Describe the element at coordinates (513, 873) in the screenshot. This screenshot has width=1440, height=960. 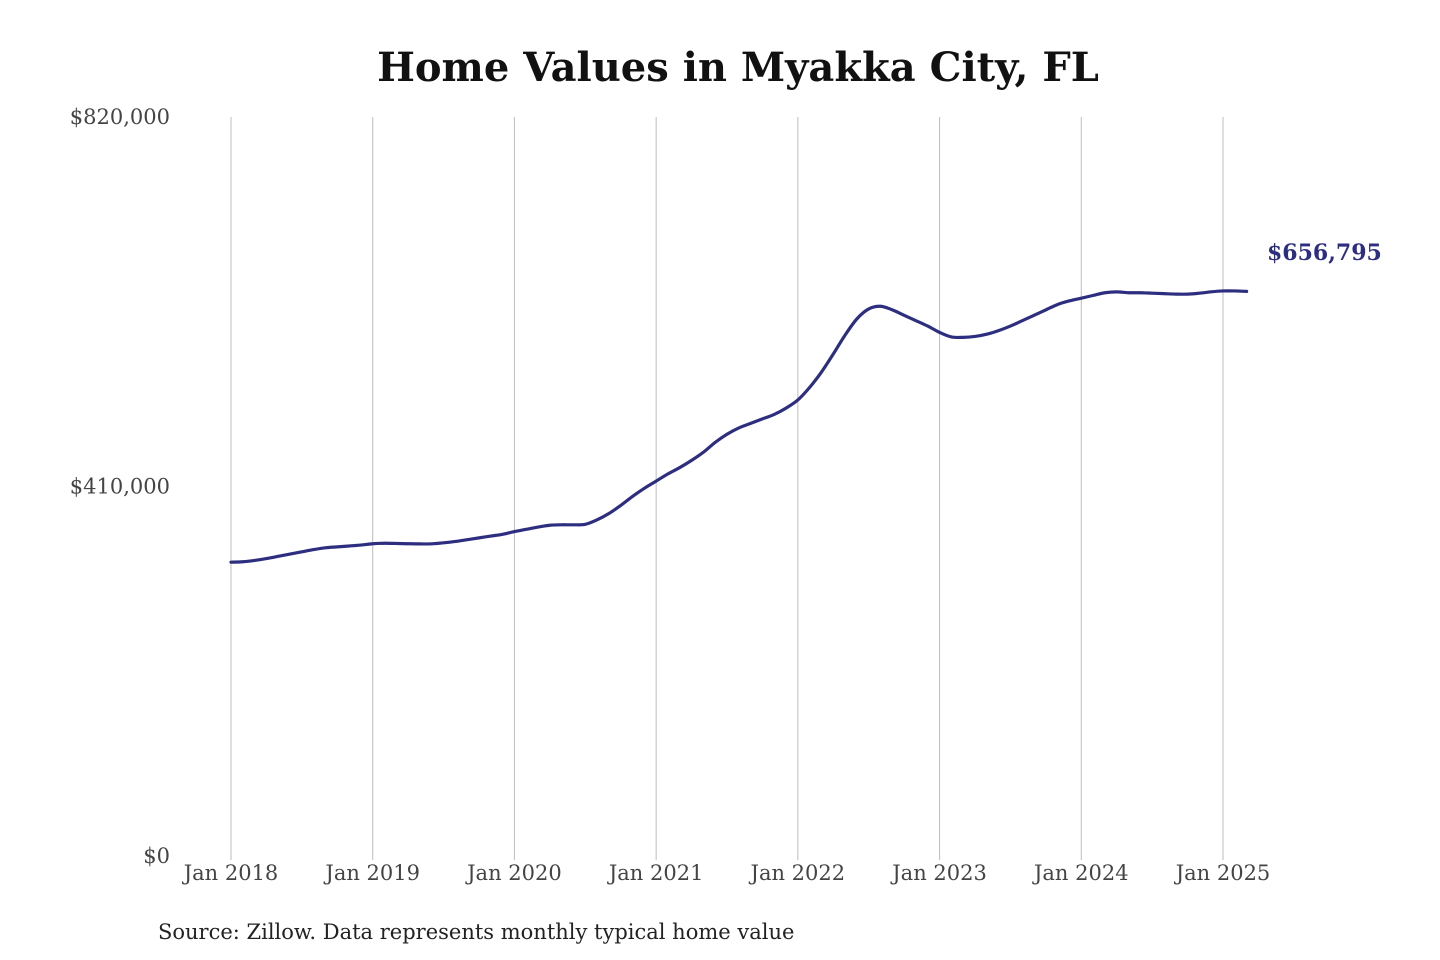
I see `x-tick-label: Jan 2020` at that location.